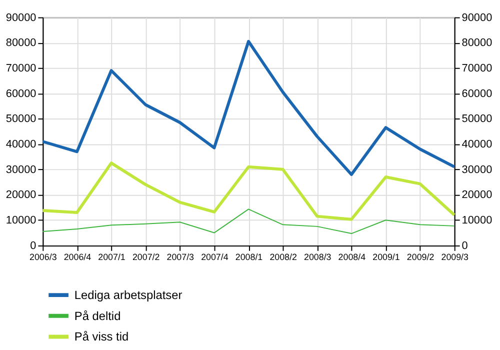 The width and height of the screenshot is (500, 350). Describe the element at coordinates (128, 295) in the screenshot. I see `legend-label: Lediga arbetsplatser` at that location.